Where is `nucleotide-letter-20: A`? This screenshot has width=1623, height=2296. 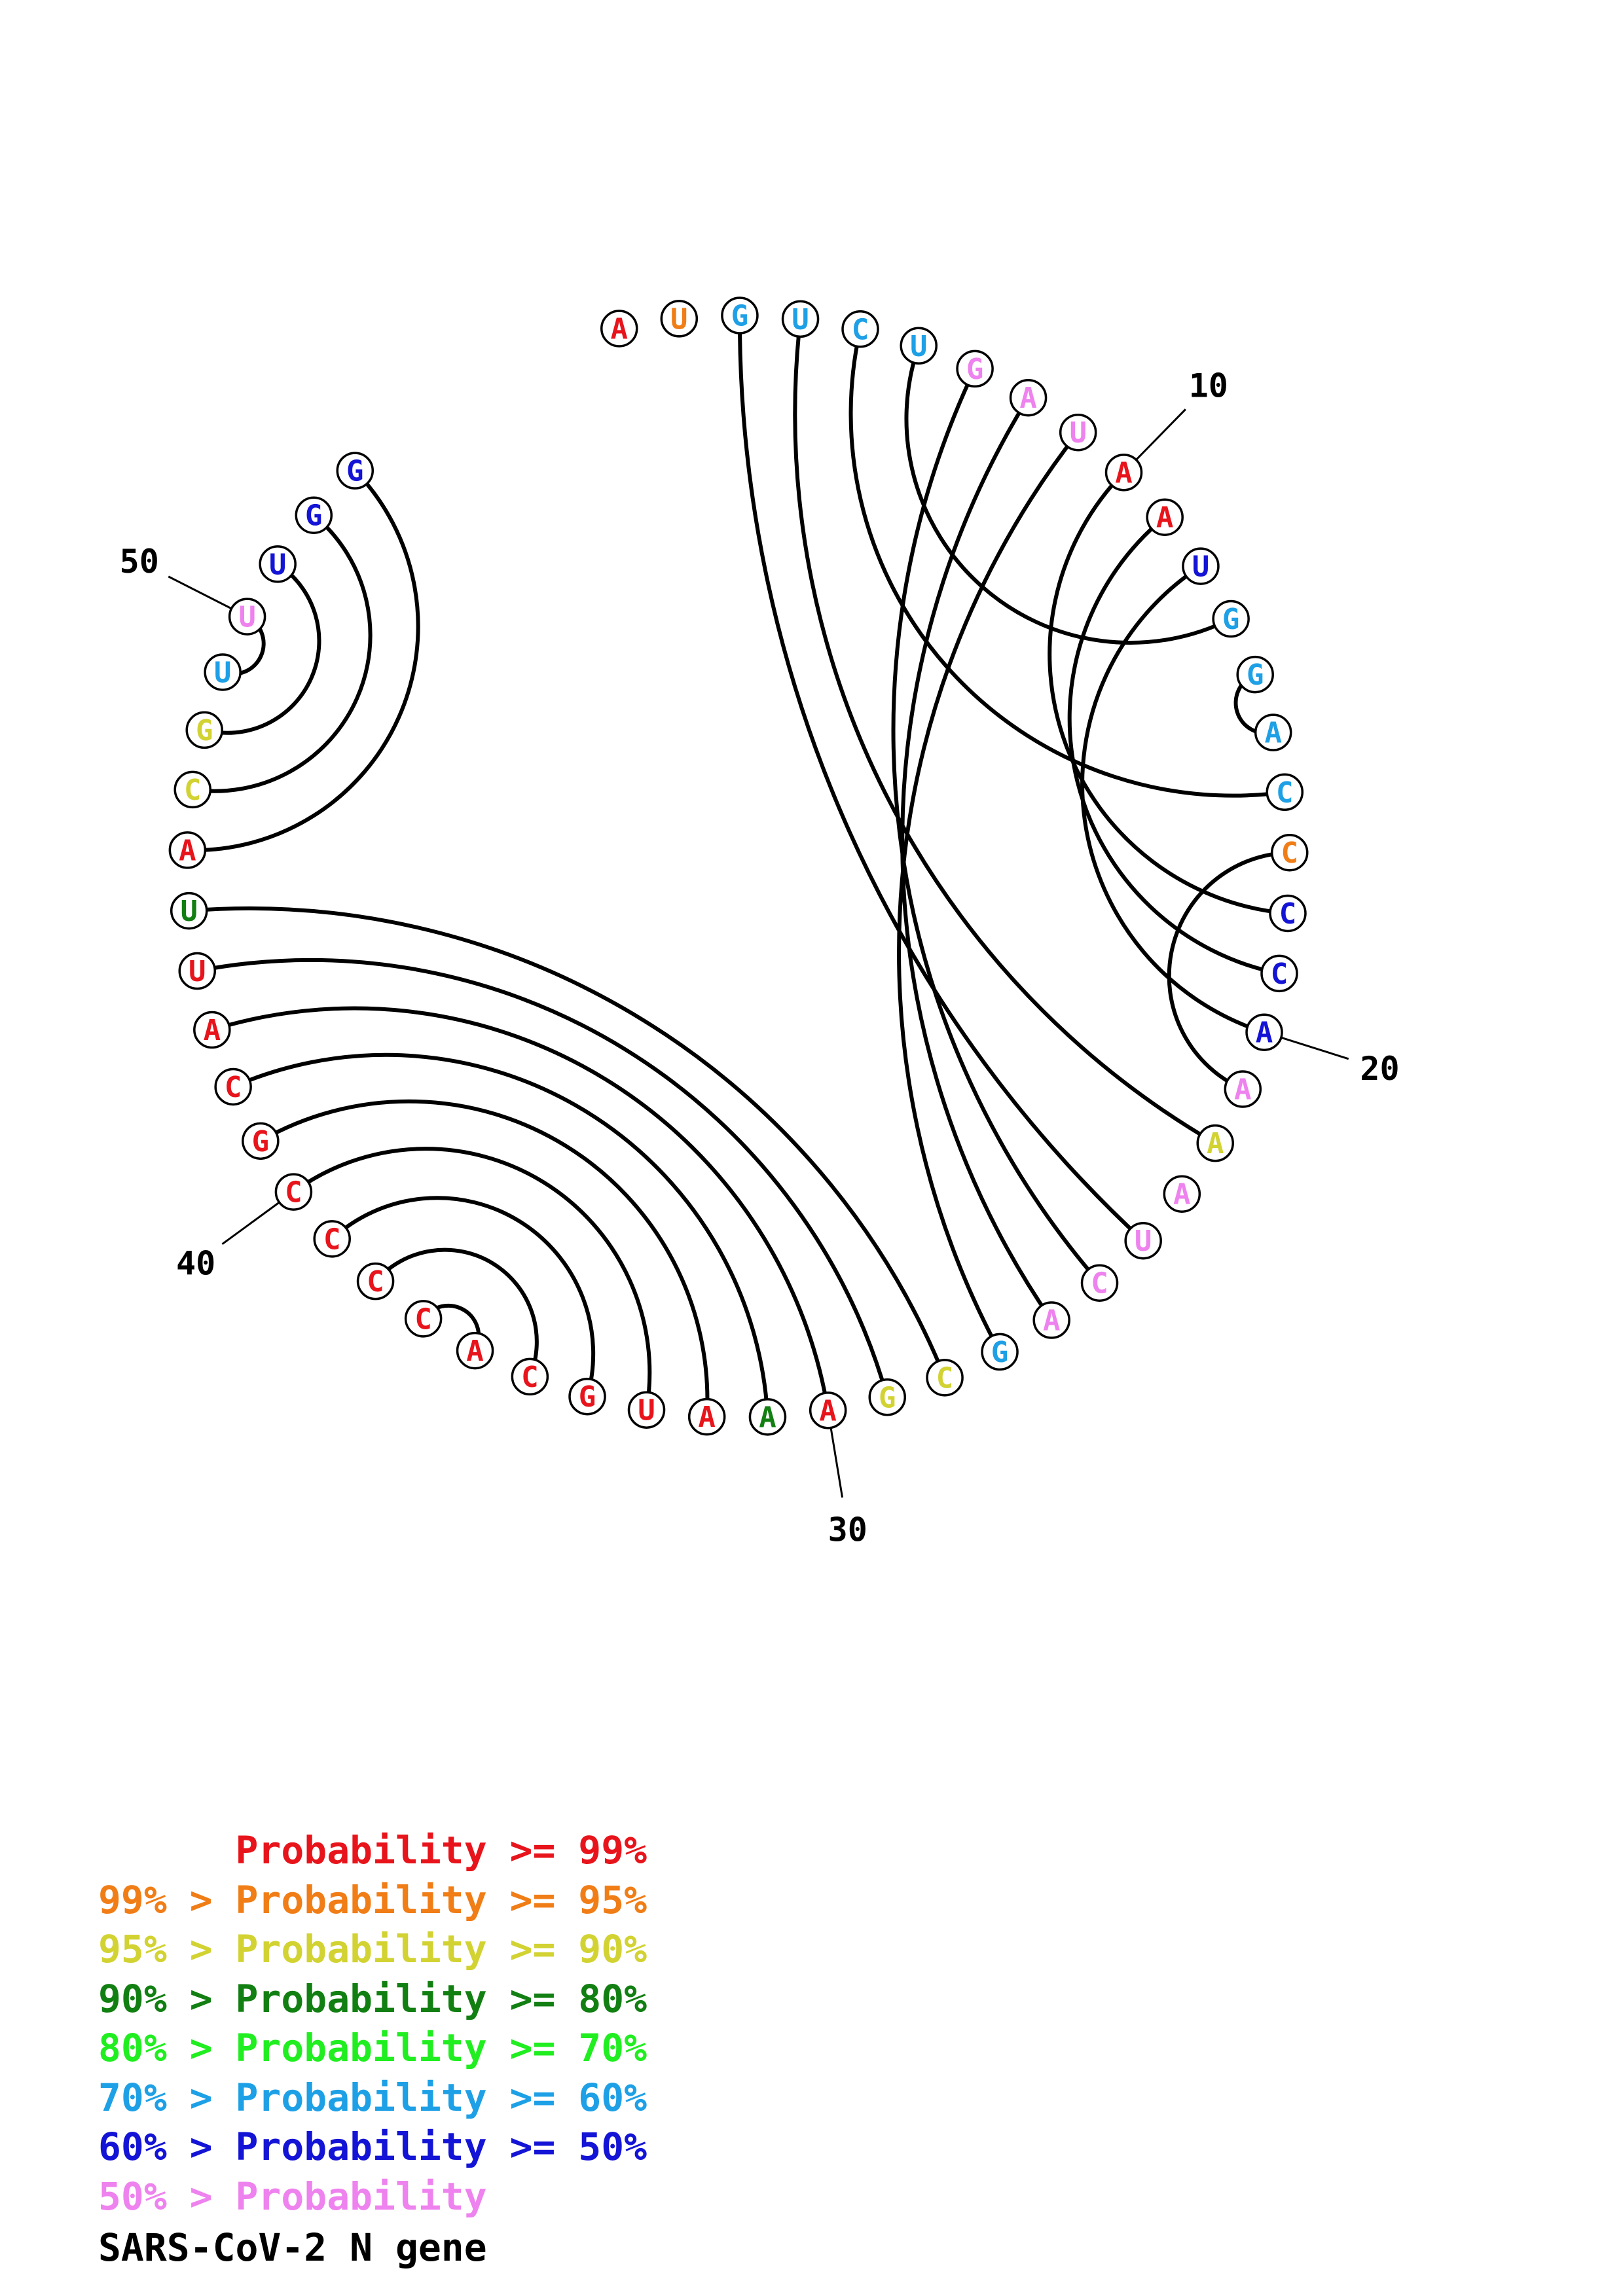
nucleotide-letter-20: A is located at coordinates (1264, 1033).